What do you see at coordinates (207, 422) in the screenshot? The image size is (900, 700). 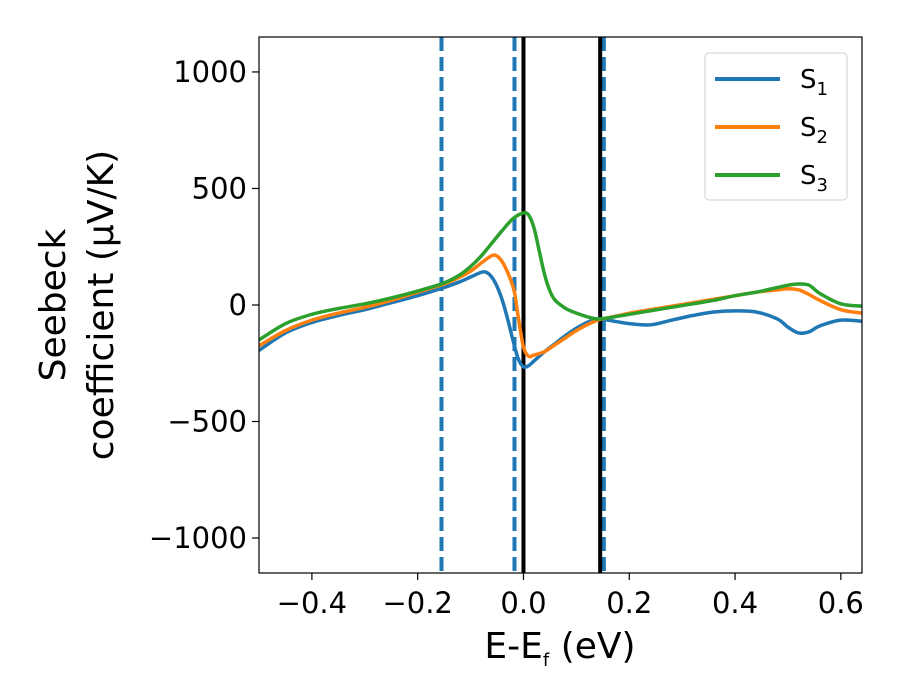 I see `y-tick-label: −500` at bounding box center [207, 422].